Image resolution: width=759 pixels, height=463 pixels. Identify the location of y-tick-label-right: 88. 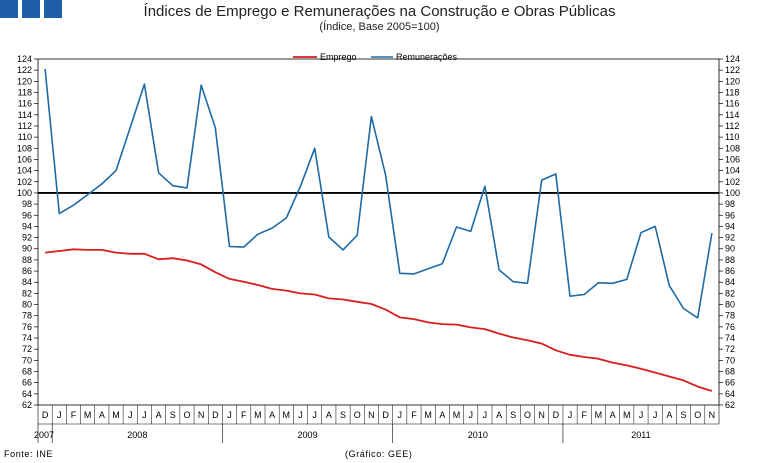
(730, 260).